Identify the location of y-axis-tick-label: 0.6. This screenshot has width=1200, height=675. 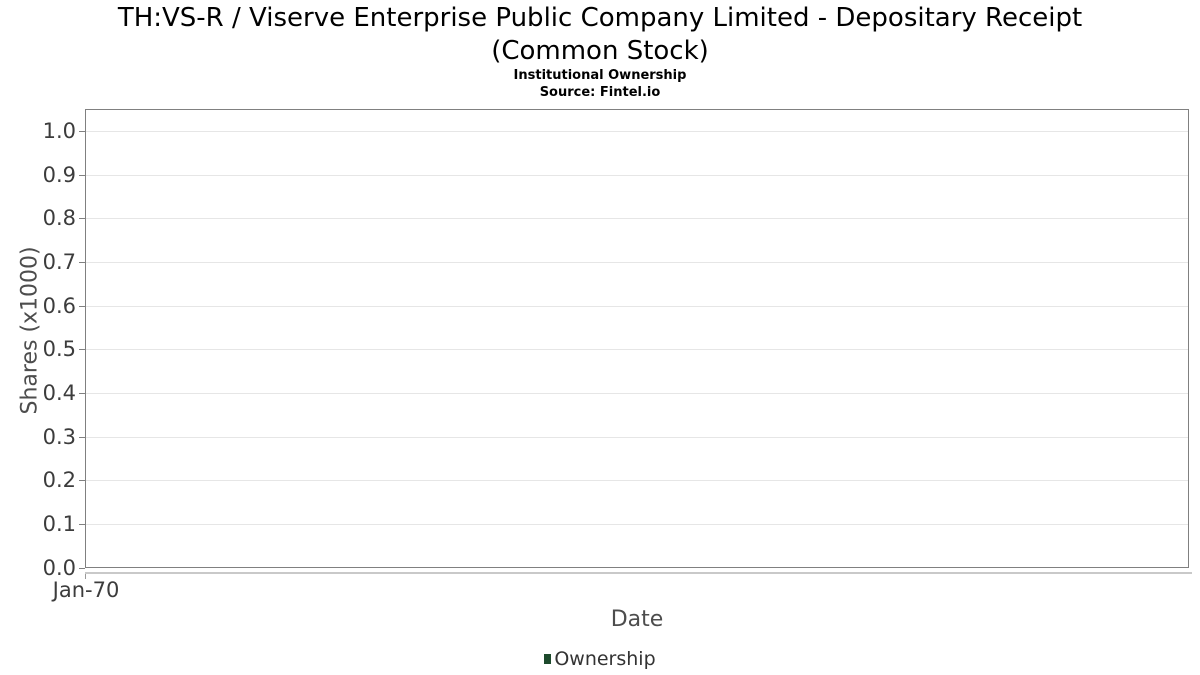
(59, 306).